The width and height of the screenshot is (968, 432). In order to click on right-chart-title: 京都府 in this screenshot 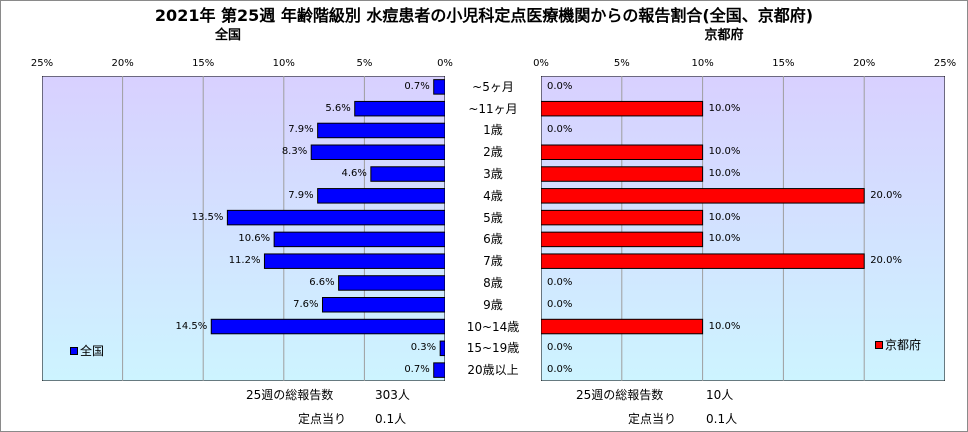, I will do `click(724, 35)`.